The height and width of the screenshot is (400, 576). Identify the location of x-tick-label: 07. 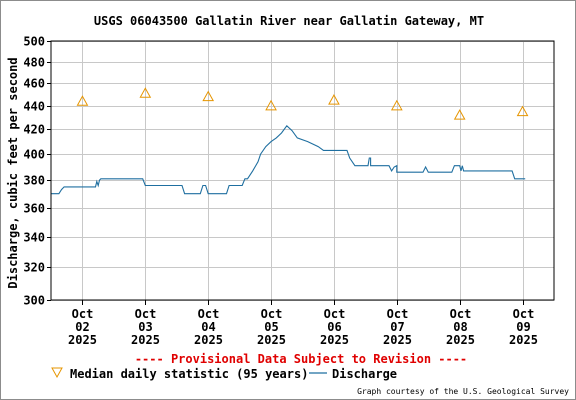
(397, 327).